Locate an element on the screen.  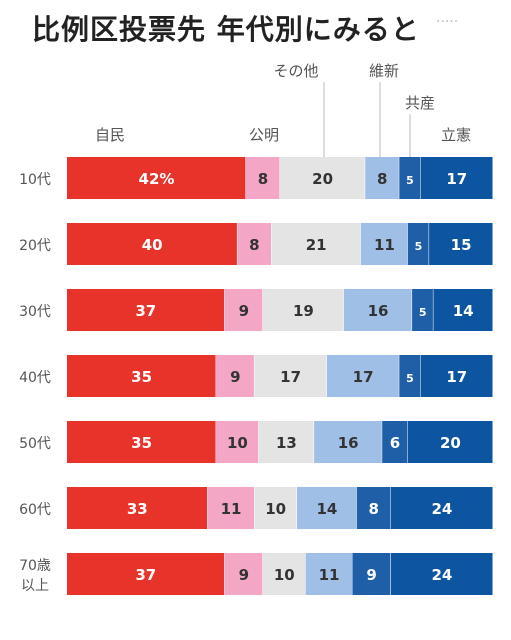
data-label-7-3: 10 is located at coordinates (284, 575).